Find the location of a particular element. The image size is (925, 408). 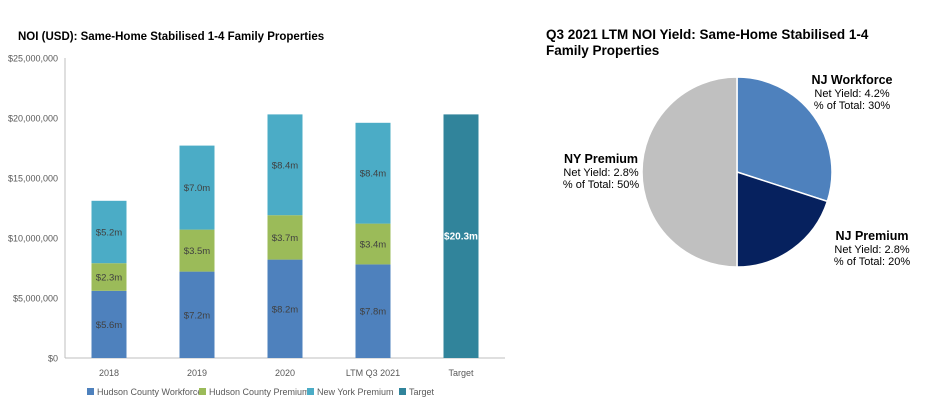

legend-swatch-new-york-premium is located at coordinates (310, 391).